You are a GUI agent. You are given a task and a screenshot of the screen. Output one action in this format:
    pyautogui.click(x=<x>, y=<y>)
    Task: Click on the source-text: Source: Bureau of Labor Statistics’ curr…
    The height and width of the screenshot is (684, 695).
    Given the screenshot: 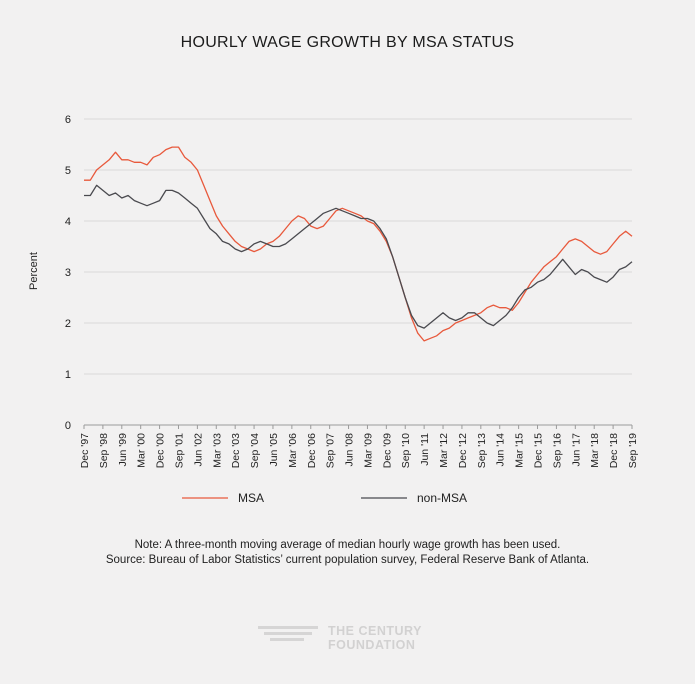 What is the action you would take?
    pyautogui.click(x=347, y=560)
    